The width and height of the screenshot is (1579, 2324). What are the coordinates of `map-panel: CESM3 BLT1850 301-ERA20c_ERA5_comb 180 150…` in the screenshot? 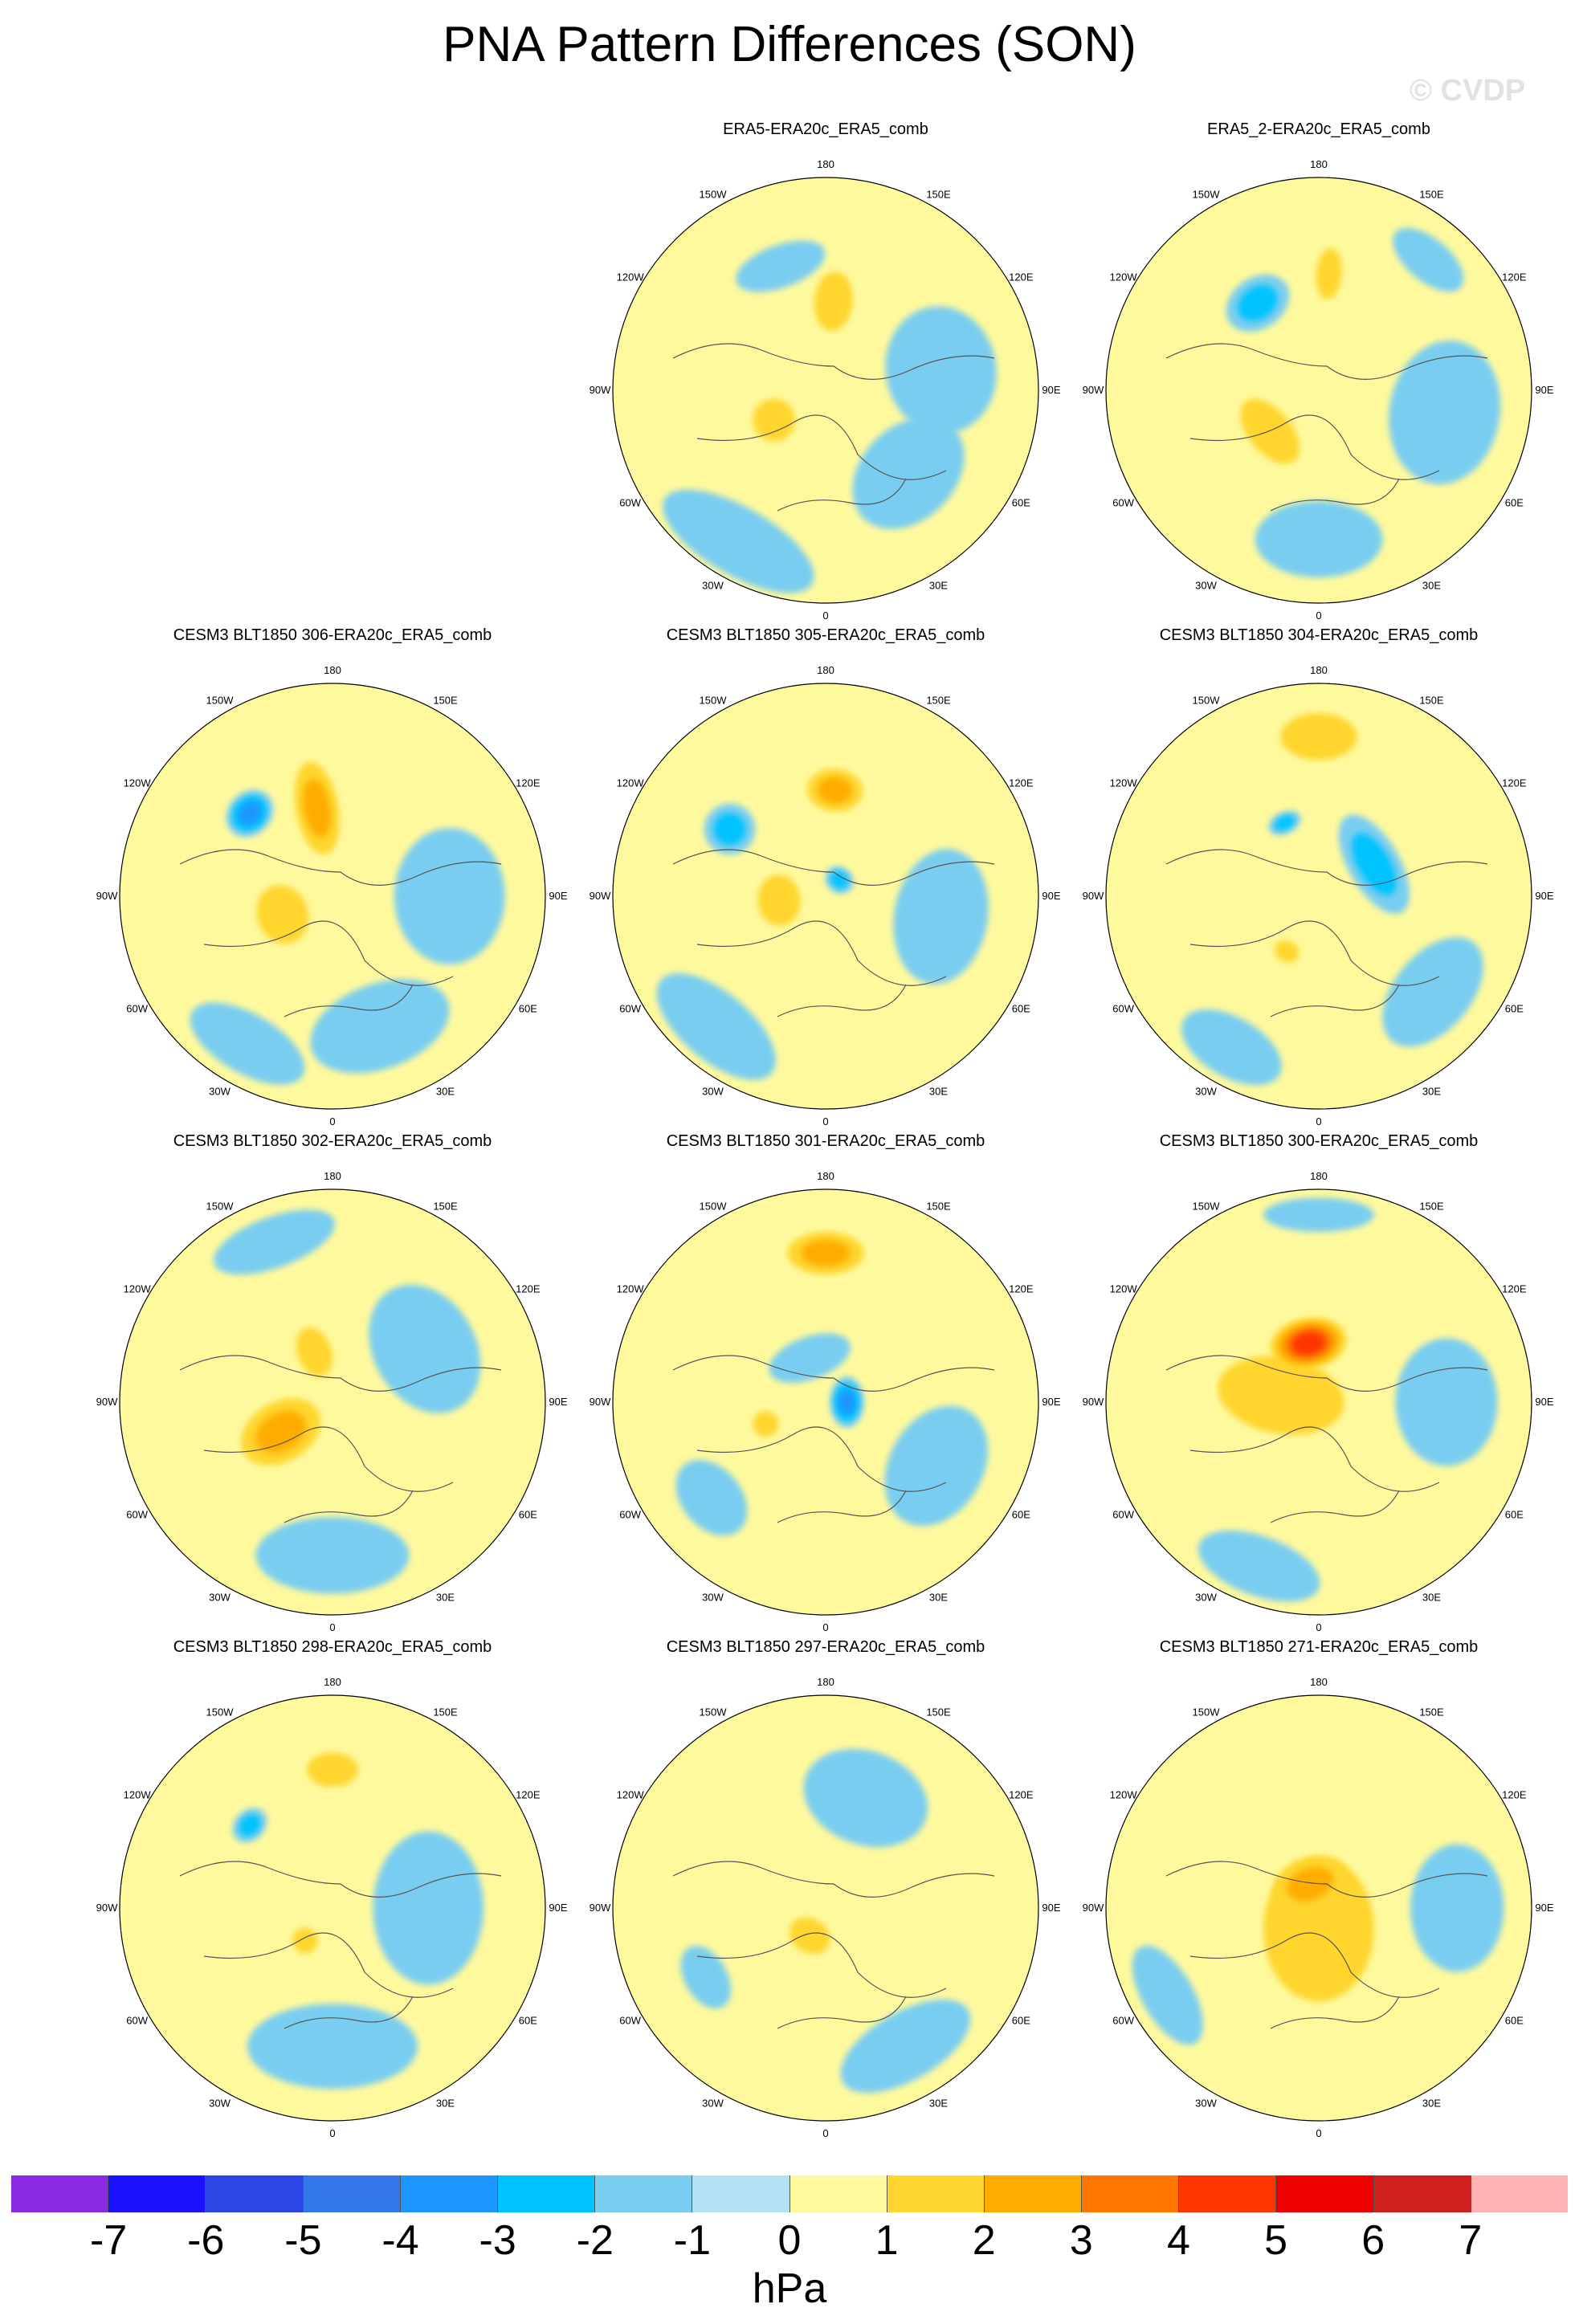 It's located at (826, 1383).